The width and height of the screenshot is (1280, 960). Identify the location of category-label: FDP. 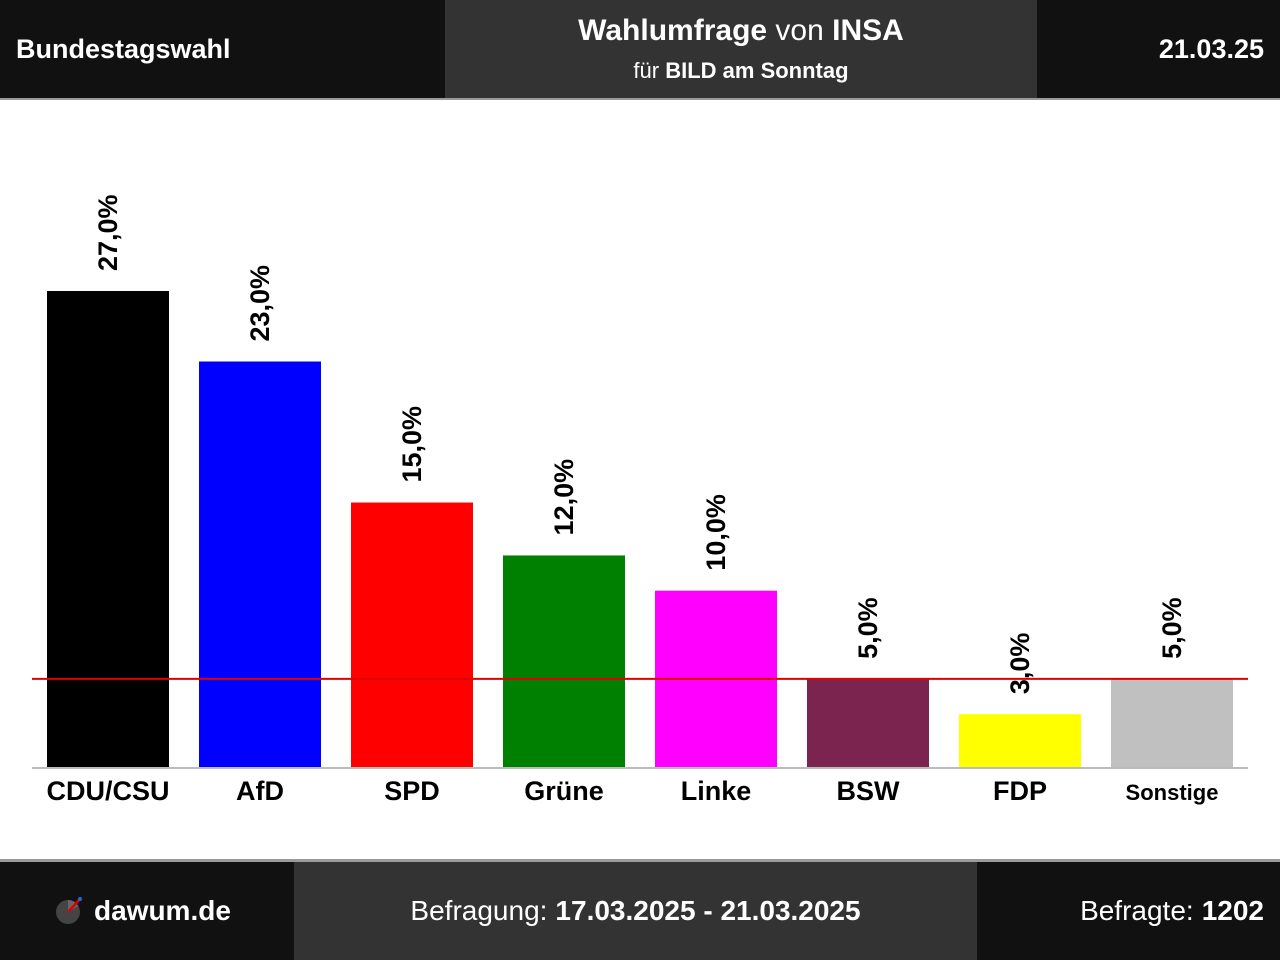
(1020, 791).